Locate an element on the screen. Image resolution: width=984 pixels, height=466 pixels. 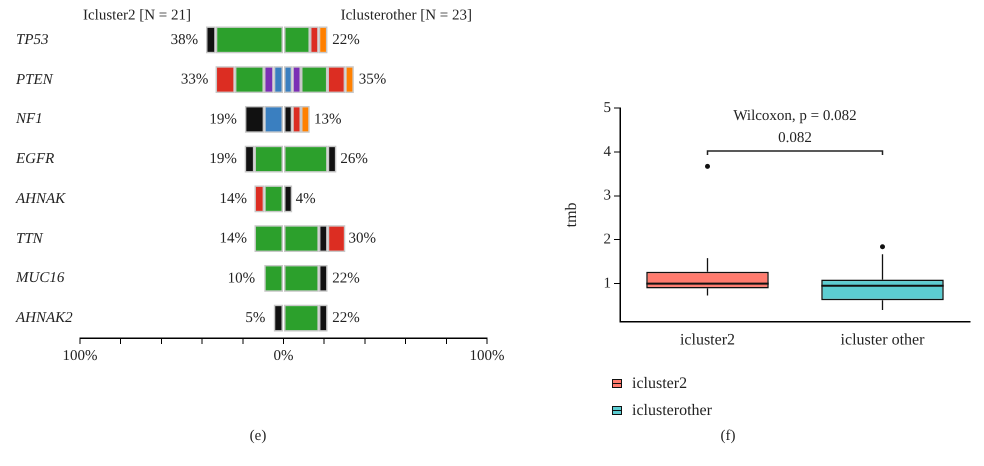
text: (f) is located at coordinates (728, 436).